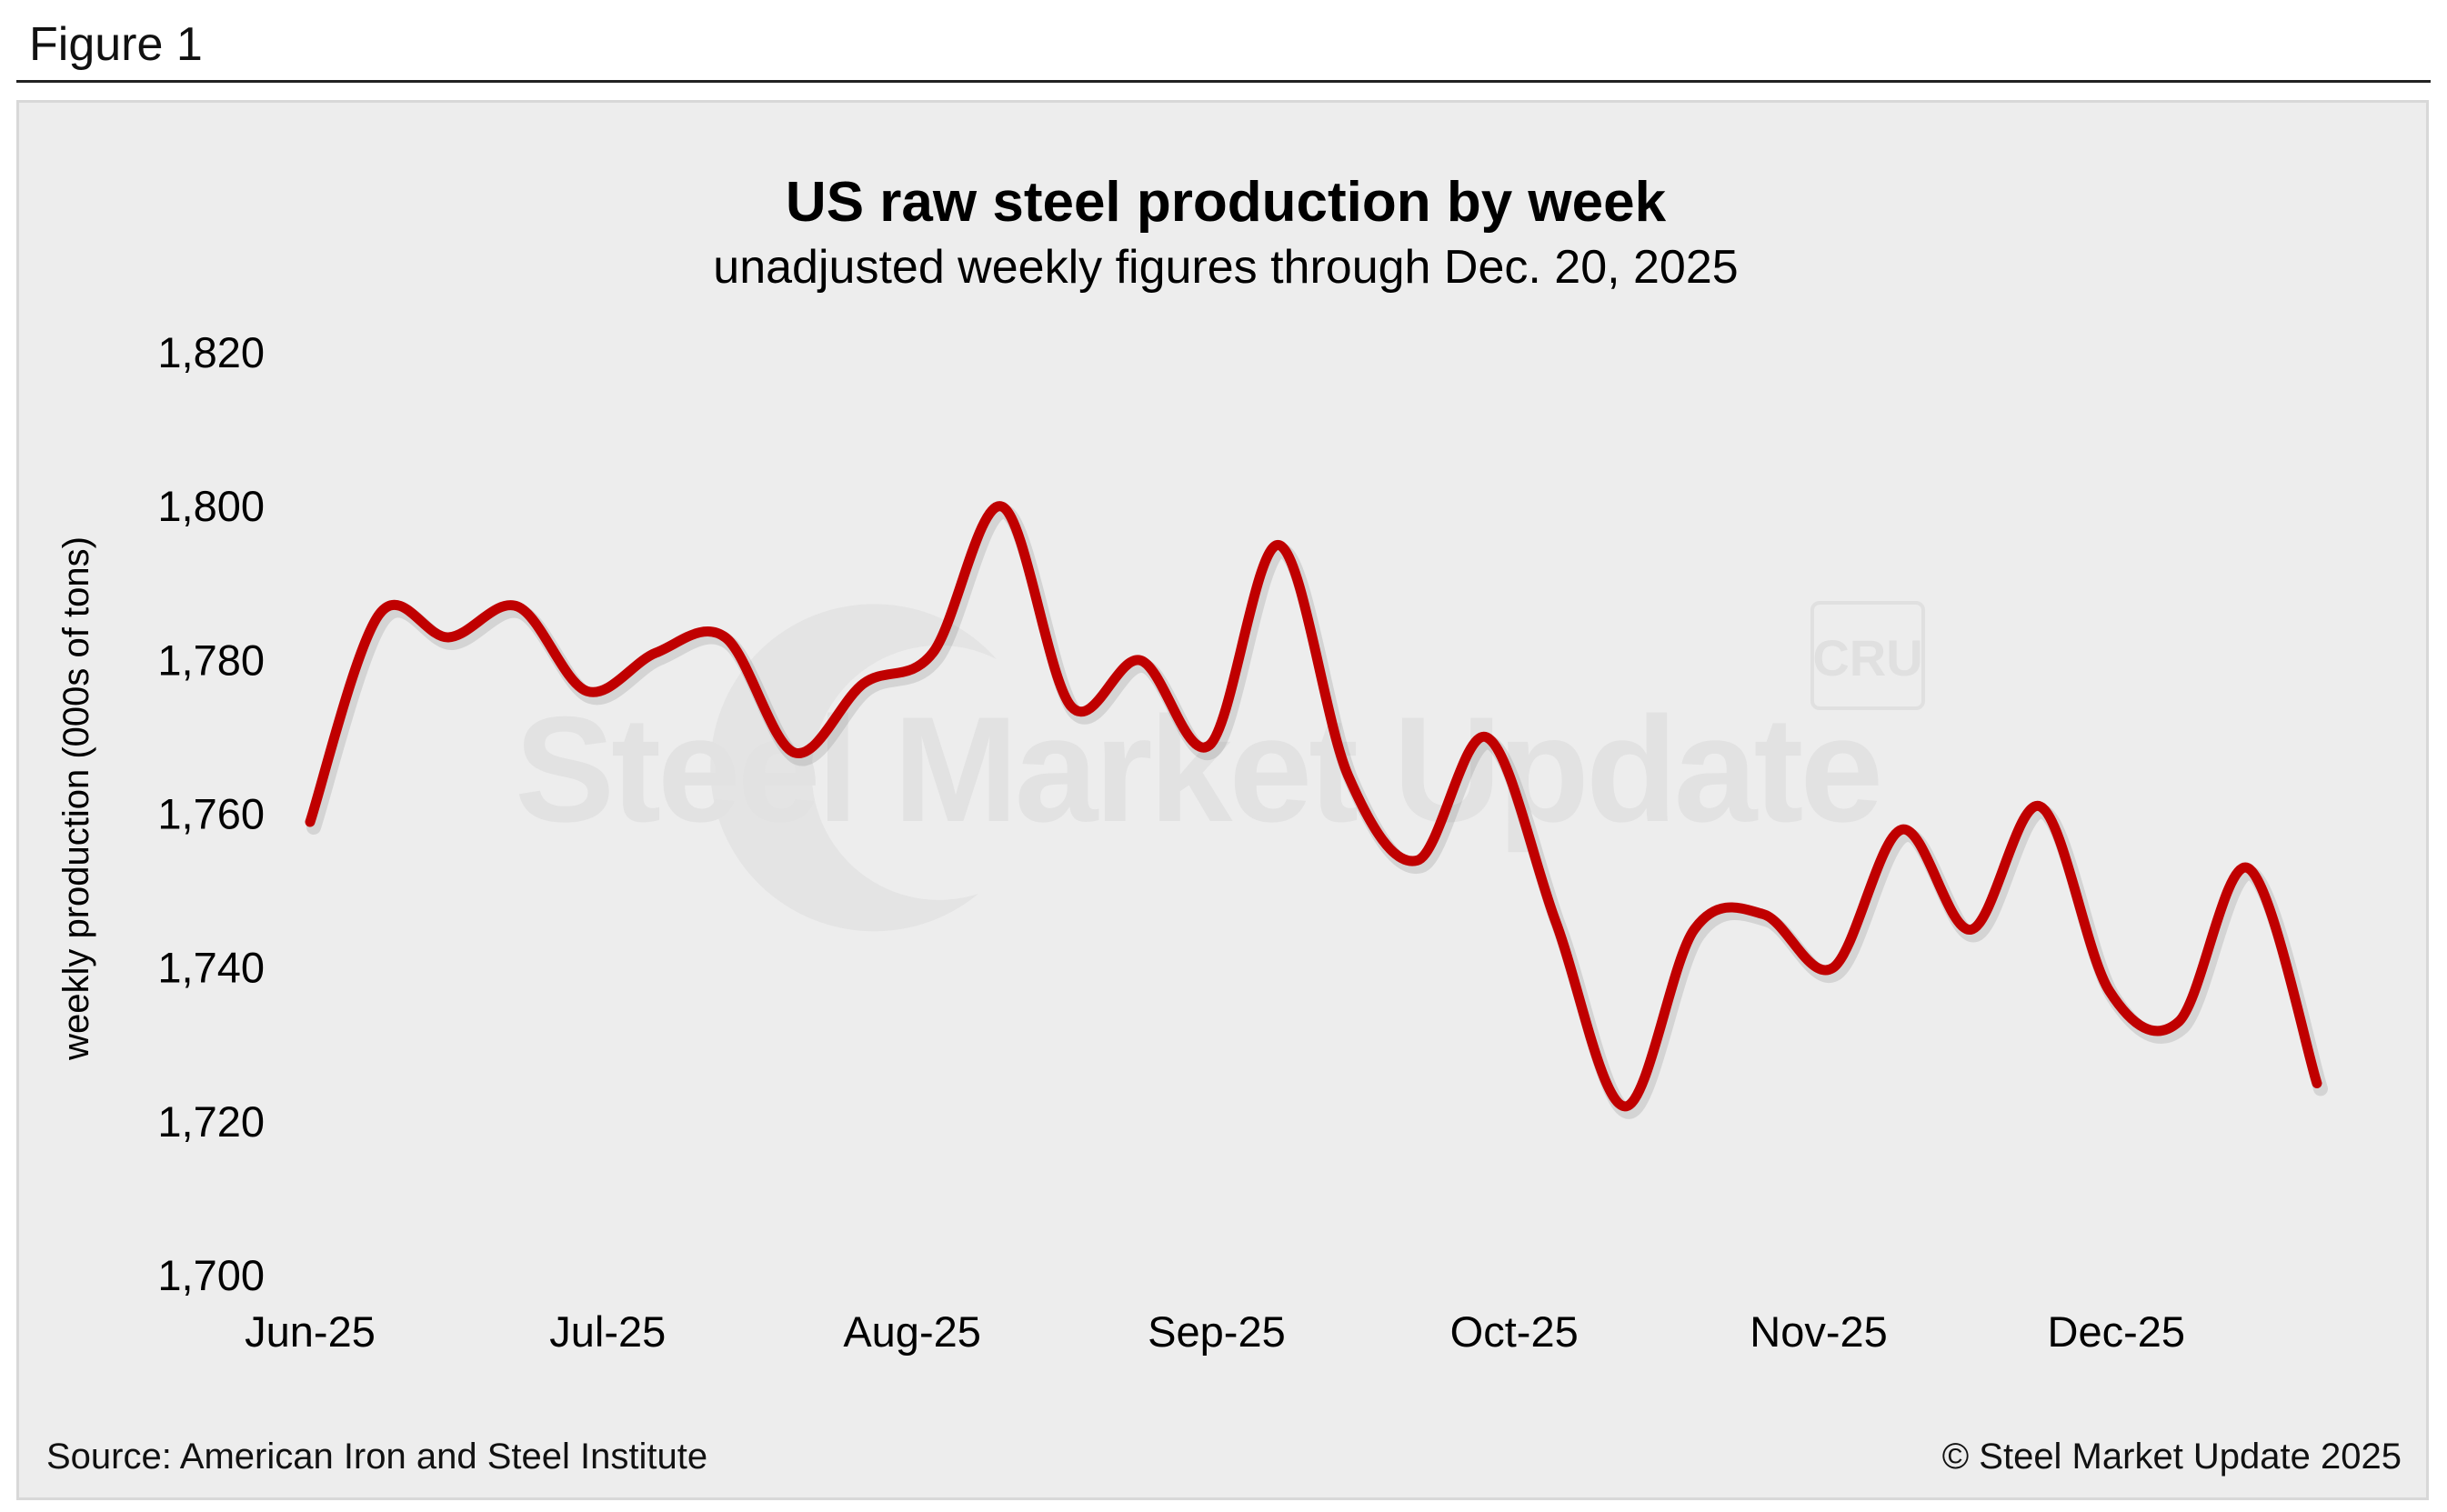 This screenshot has width=2447, height=1512. Describe the element at coordinates (1224, 81) in the screenshot. I see `top-rule` at that location.